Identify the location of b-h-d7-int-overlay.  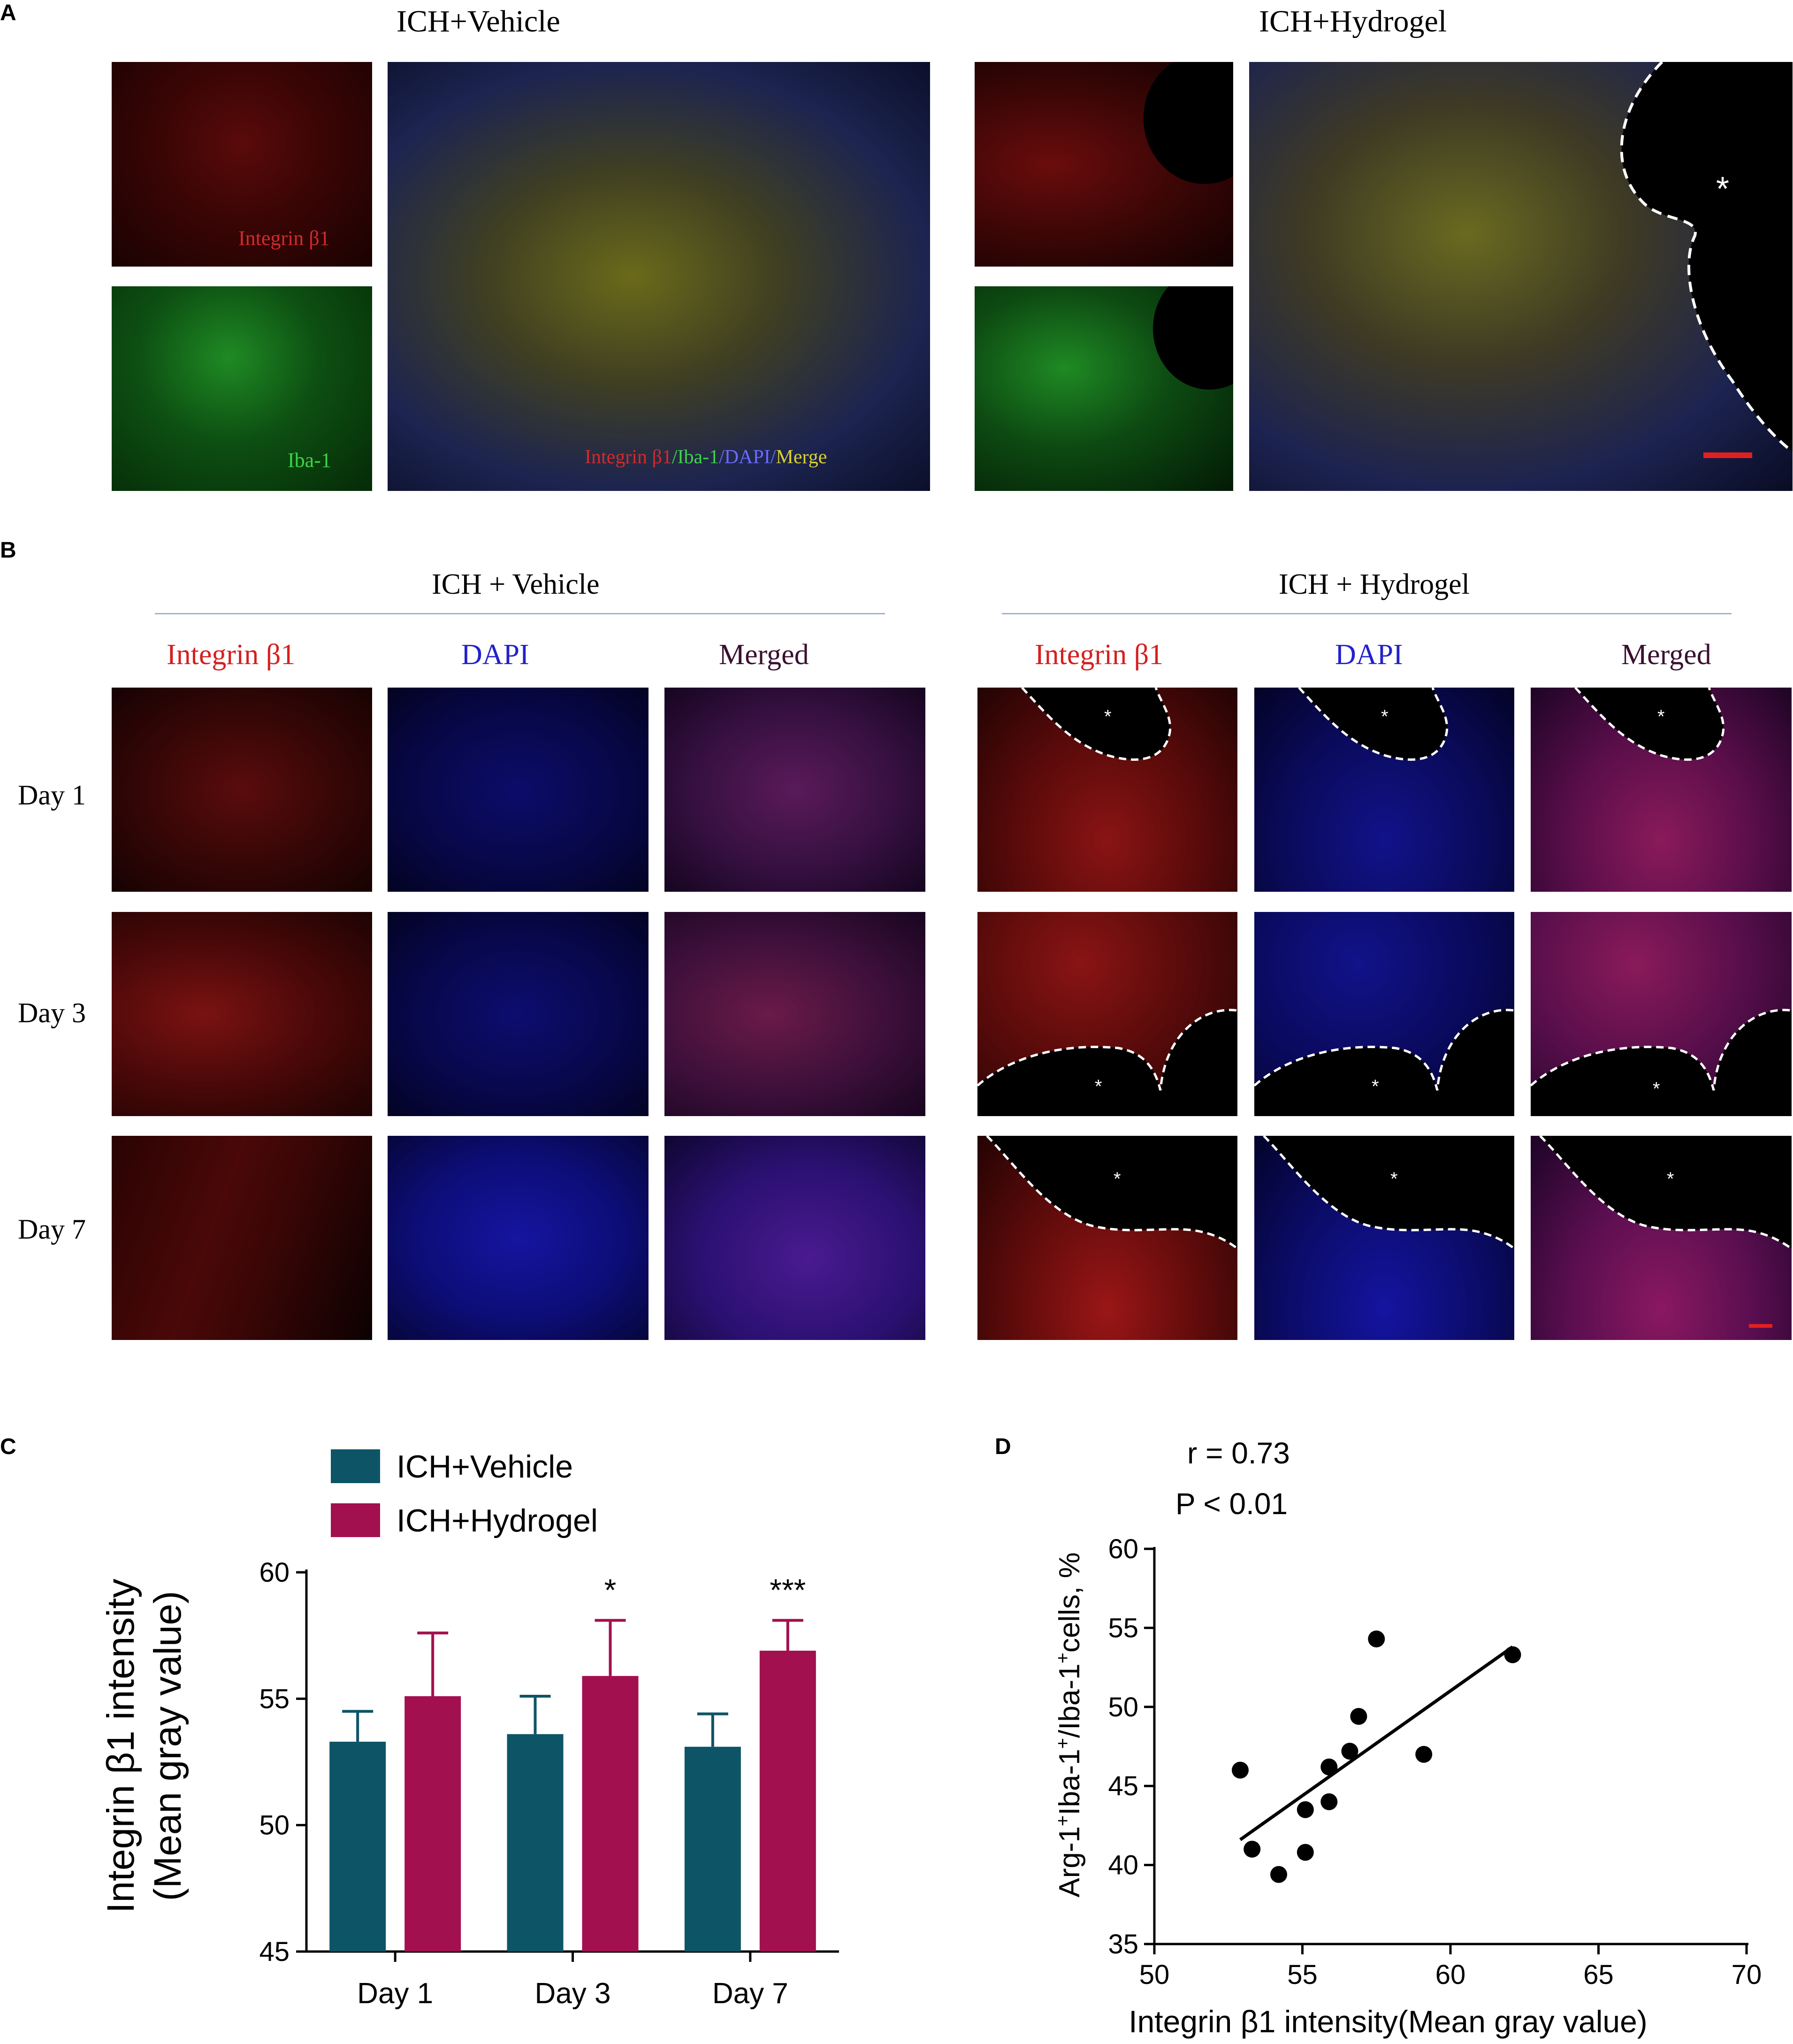
(1111, 1193).